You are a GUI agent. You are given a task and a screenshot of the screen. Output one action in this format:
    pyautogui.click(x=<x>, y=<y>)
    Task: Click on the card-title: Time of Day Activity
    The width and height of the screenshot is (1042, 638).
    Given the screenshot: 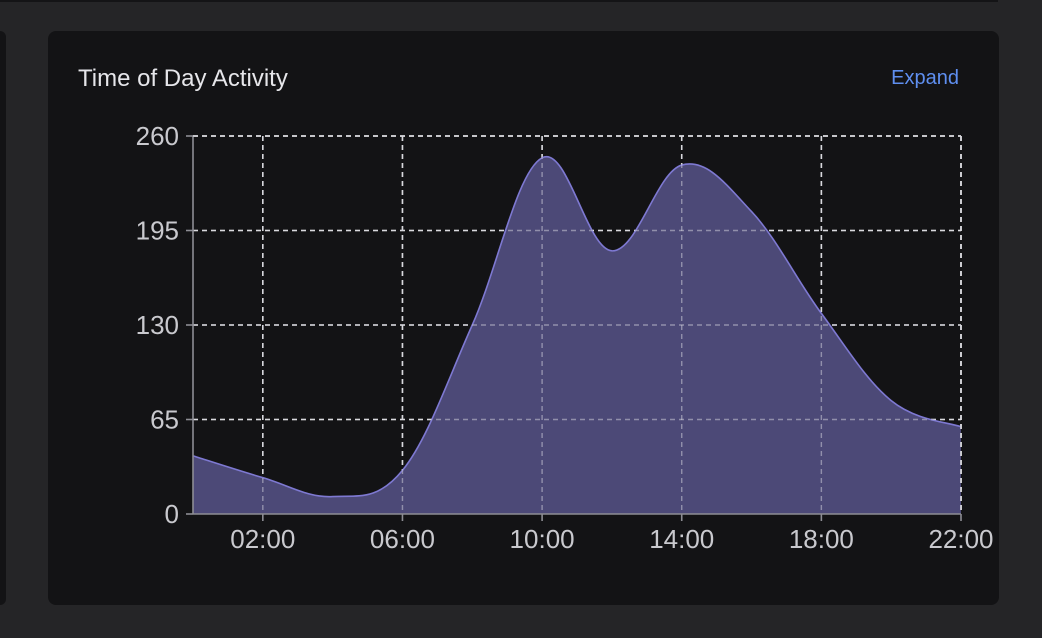 What is the action you would take?
    pyautogui.click(x=183, y=78)
    